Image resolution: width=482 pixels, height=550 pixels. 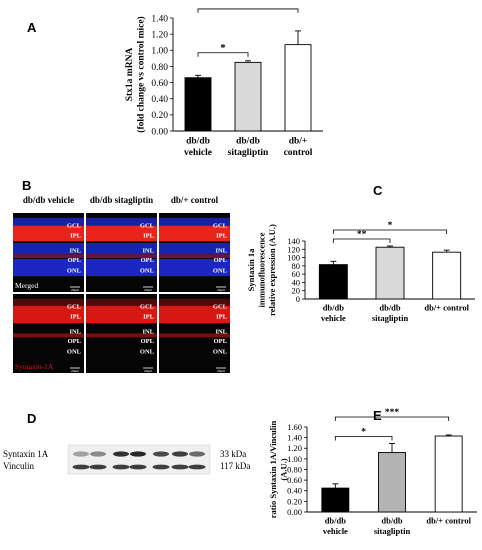 I want to click on y-tick-label: 100, so click(x=293, y=258).